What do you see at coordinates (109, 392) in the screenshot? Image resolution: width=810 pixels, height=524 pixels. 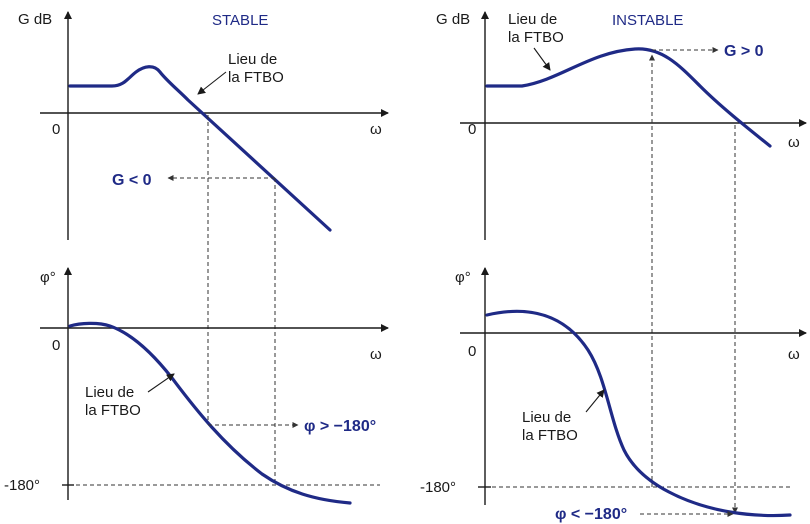 I see `left-phase-curve-label-line1: Lieu de` at bounding box center [109, 392].